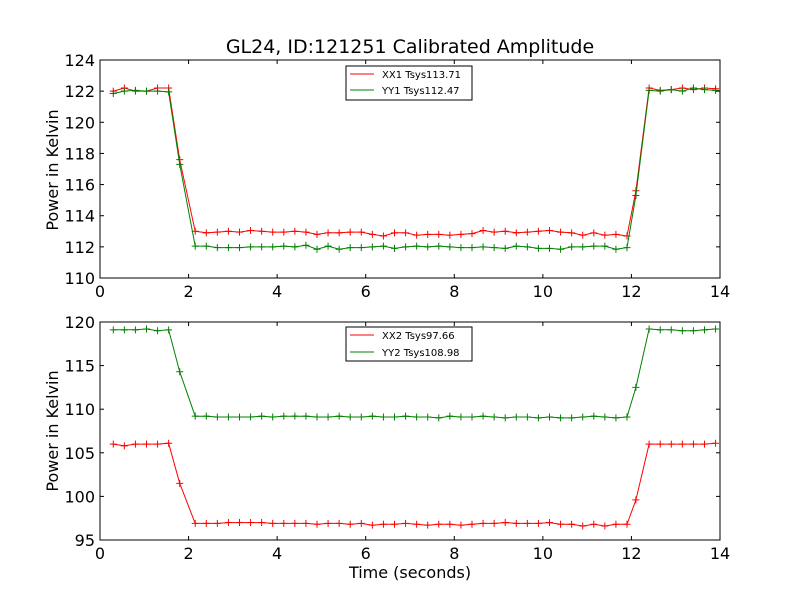  I want to click on y-tick-label: 118, so click(79, 153).